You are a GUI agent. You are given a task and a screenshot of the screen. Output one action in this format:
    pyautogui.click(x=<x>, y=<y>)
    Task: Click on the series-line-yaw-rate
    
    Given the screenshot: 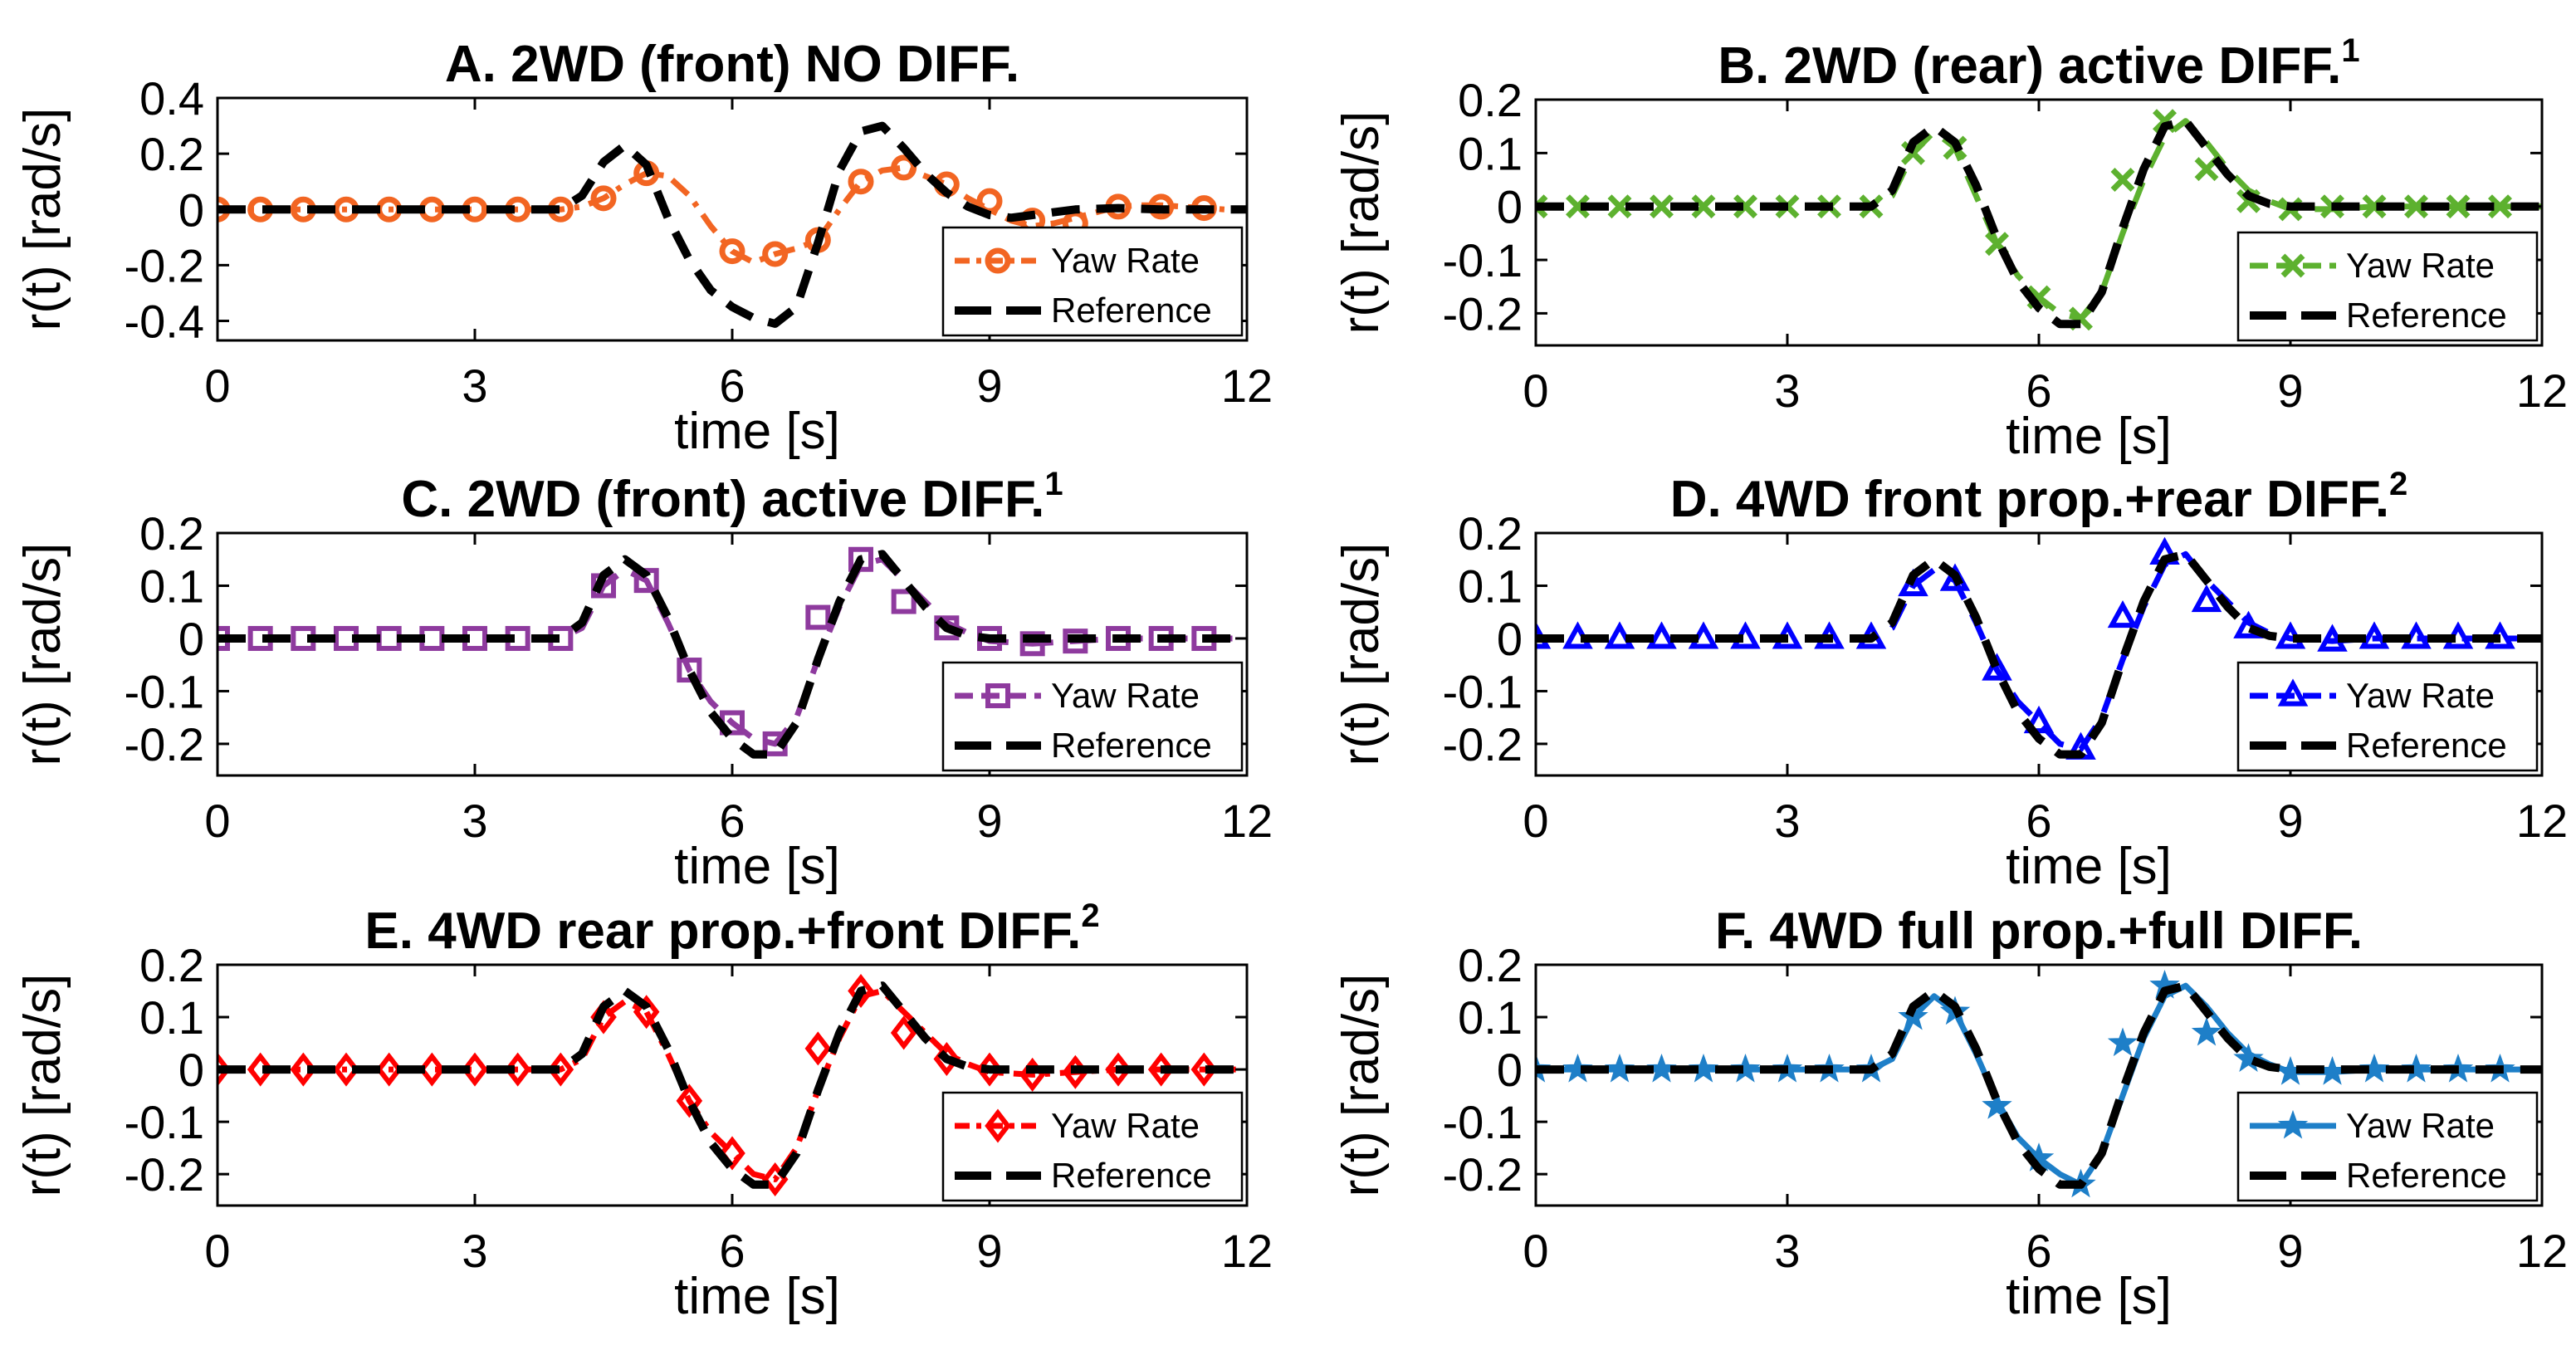 What is the action you would take?
    pyautogui.click(x=732, y=215)
    